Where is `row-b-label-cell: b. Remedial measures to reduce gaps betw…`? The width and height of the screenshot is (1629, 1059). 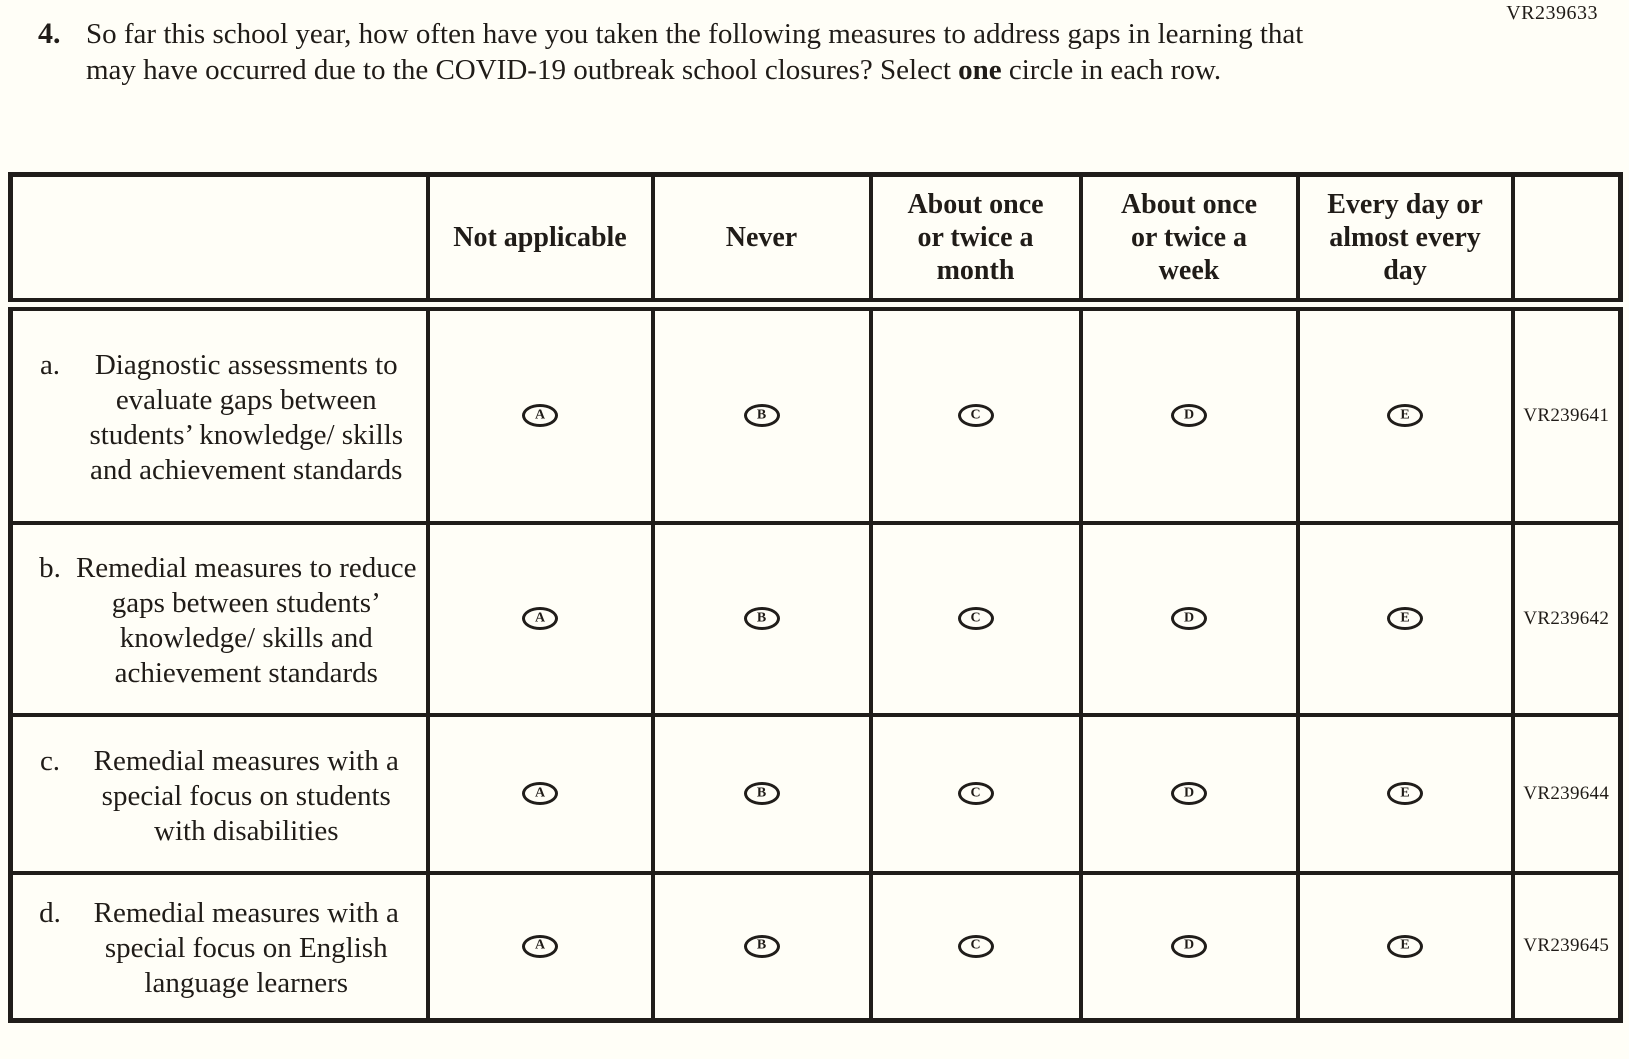 row-b-label-cell: b. Remedial measures to reduce gaps betw… is located at coordinates (219, 618).